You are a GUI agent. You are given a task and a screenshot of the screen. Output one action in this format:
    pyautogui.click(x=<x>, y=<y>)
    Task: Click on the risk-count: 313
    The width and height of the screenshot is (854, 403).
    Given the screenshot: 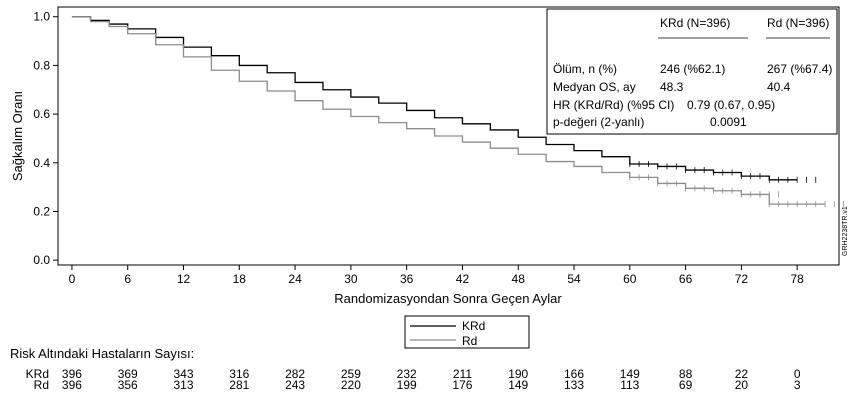 What is the action you would take?
    pyautogui.click(x=184, y=385)
    